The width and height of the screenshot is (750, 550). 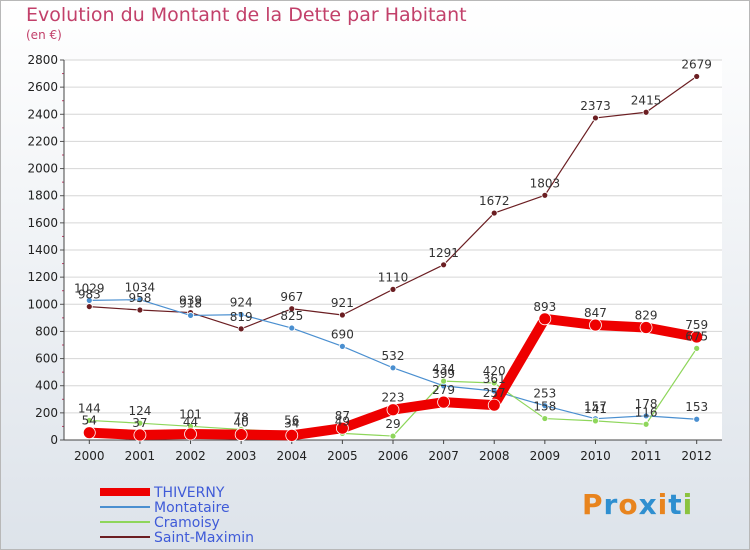 What do you see at coordinates (42, 304) in the screenshot?
I see `y-tick-label: 1000` at bounding box center [42, 304].